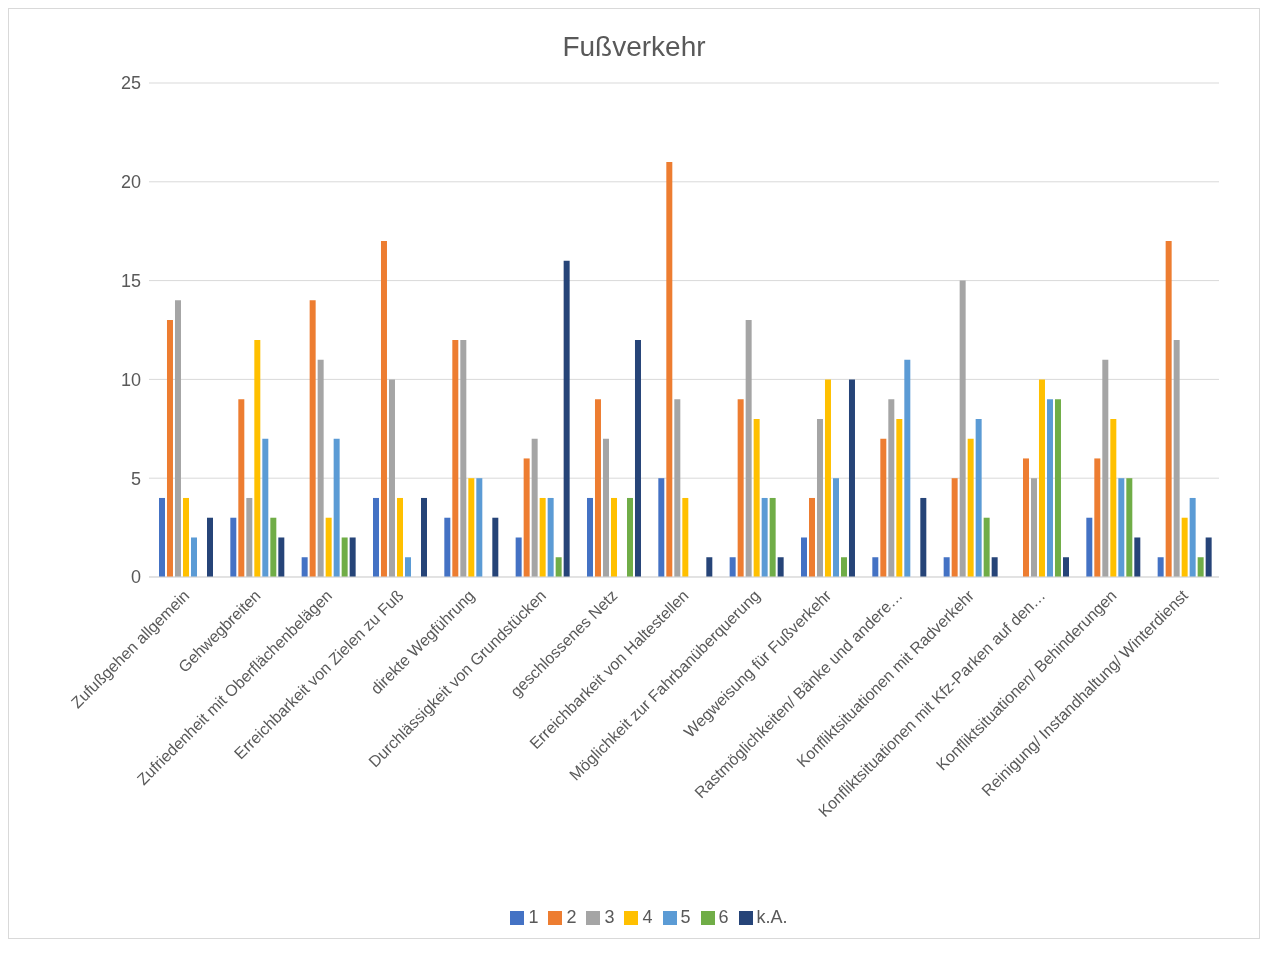 Image resolution: width=1270 pixels, height=964 pixels. What do you see at coordinates (609, 917) in the screenshot?
I see `legend-label: 3` at bounding box center [609, 917].